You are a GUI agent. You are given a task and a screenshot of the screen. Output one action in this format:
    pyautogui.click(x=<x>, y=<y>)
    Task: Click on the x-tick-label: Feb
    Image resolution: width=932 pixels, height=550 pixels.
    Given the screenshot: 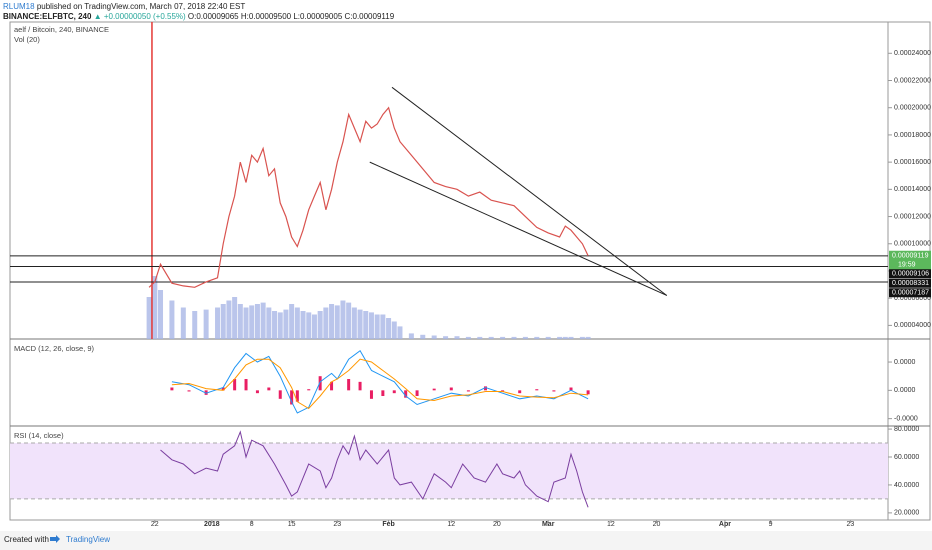 What is the action you would take?
    pyautogui.click(x=388, y=524)
    